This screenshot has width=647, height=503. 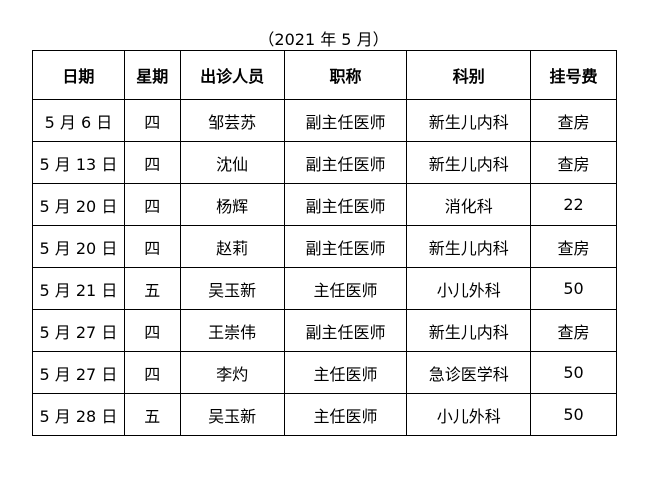 I want to click on column-header: 星期, so click(x=152, y=75).